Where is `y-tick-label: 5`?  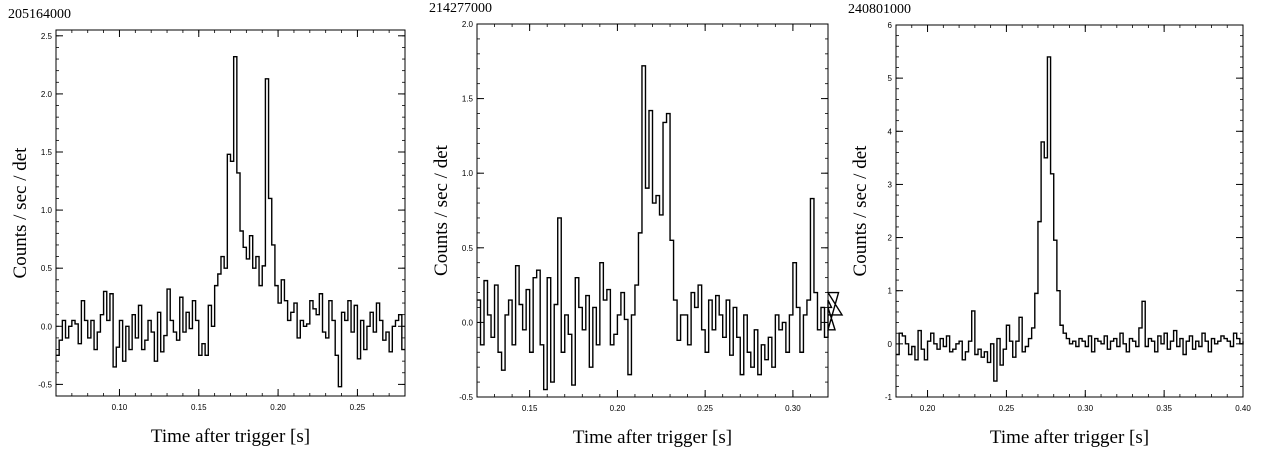
y-tick-label: 5 is located at coordinates (890, 78).